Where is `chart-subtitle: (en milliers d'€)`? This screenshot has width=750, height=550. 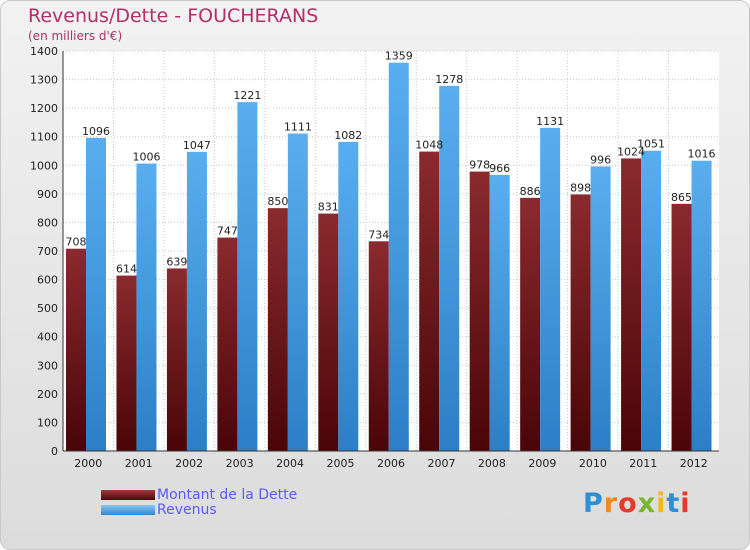 chart-subtitle: (en milliers d'€) is located at coordinates (75, 36).